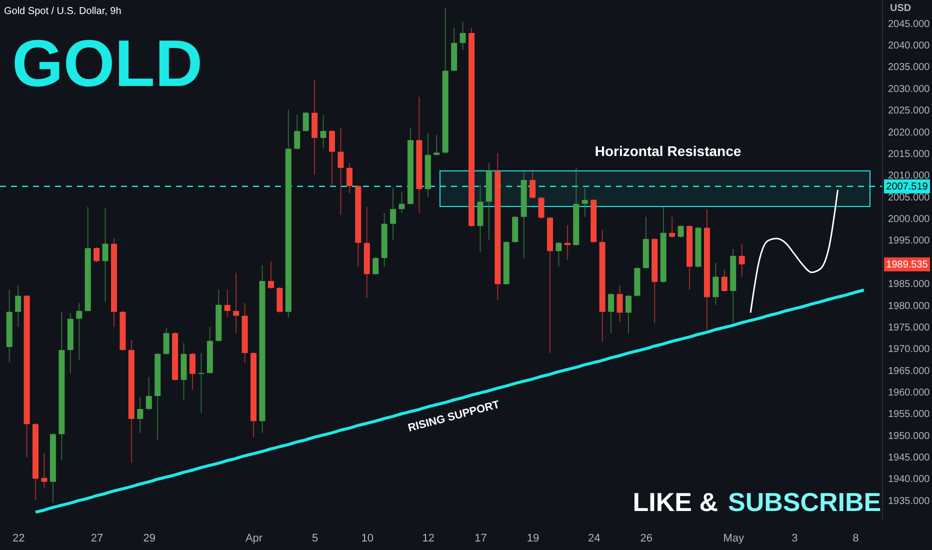 This screenshot has width=932, height=550. I want to click on y-tick-label: 2010.000, so click(909, 176).